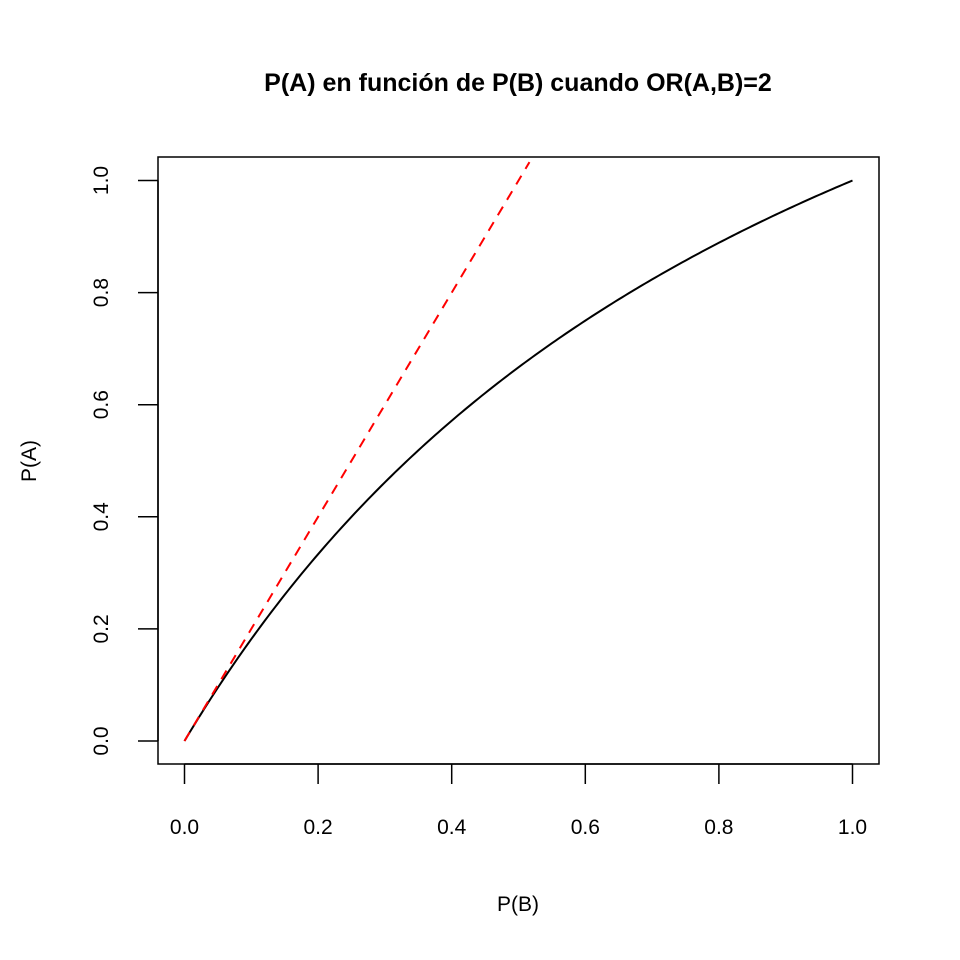 The image size is (960, 960). What do you see at coordinates (101, 517) in the screenshot?
I see `y-tick-label: 0.4` at bounding box center [101, 517].